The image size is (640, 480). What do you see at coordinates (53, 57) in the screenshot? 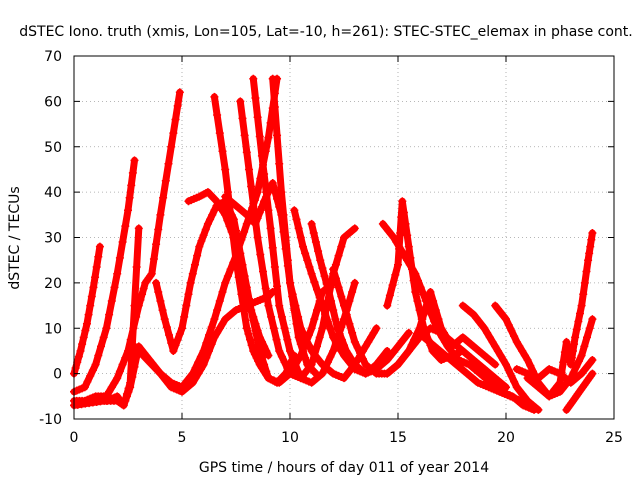
I see `y-tick-label: 70` at bounding box center [53, 57].